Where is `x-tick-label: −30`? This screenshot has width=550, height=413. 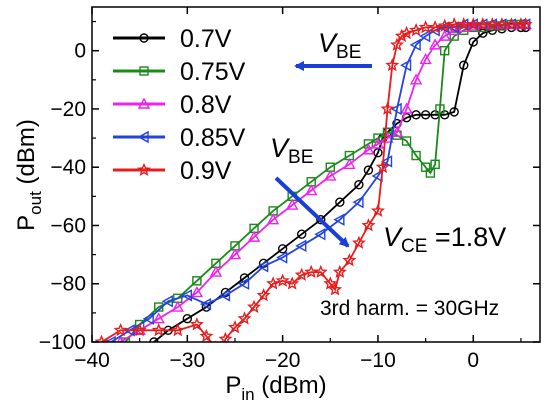 x-tick-label: −30 is located at coordinates (188, 360).